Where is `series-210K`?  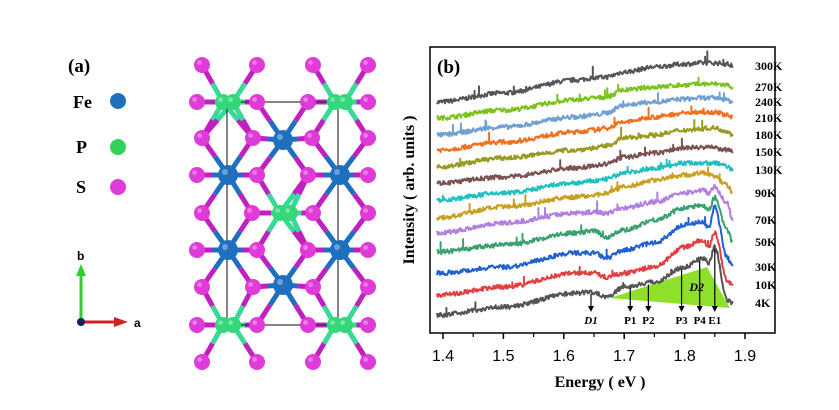
series-210K is located at coordinates (585, 129).